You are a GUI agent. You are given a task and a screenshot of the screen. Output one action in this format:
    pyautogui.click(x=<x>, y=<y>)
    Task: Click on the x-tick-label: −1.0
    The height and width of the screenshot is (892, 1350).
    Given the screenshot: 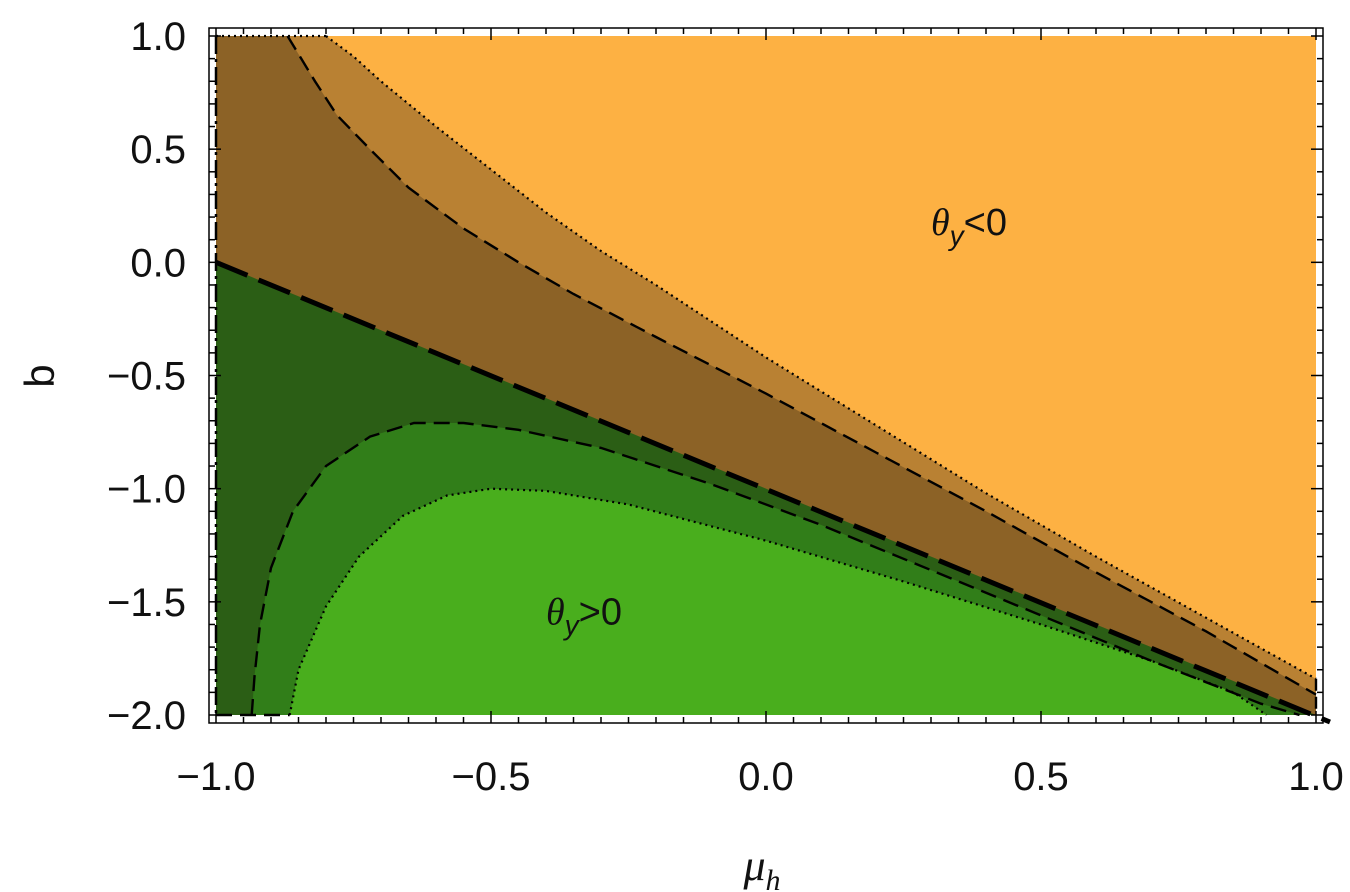 What is the action you would take?
    pyautogui.click(x=216, y=777)
    